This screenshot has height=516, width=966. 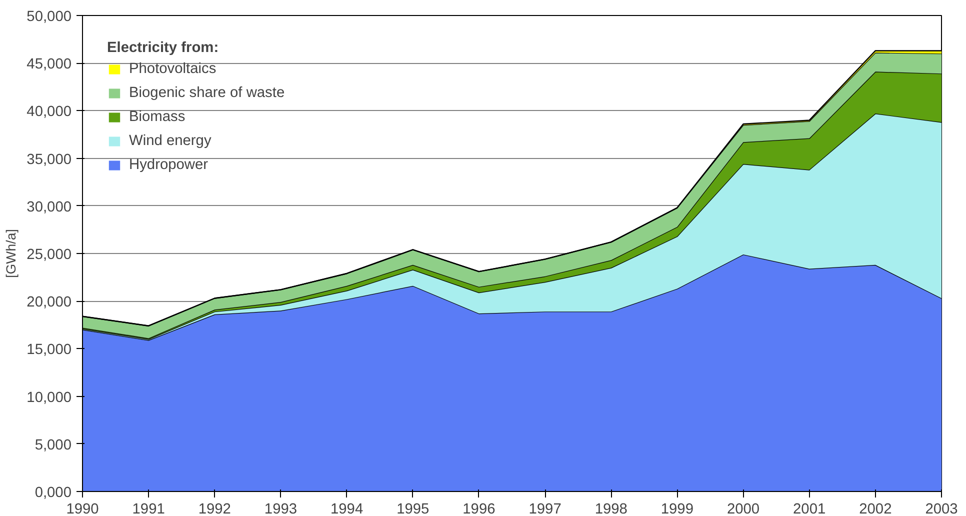 What do you see at coordinates (875, 509) in the screenshot?
I see `x-tick-label: 2002` at bounding box center [875, 509].